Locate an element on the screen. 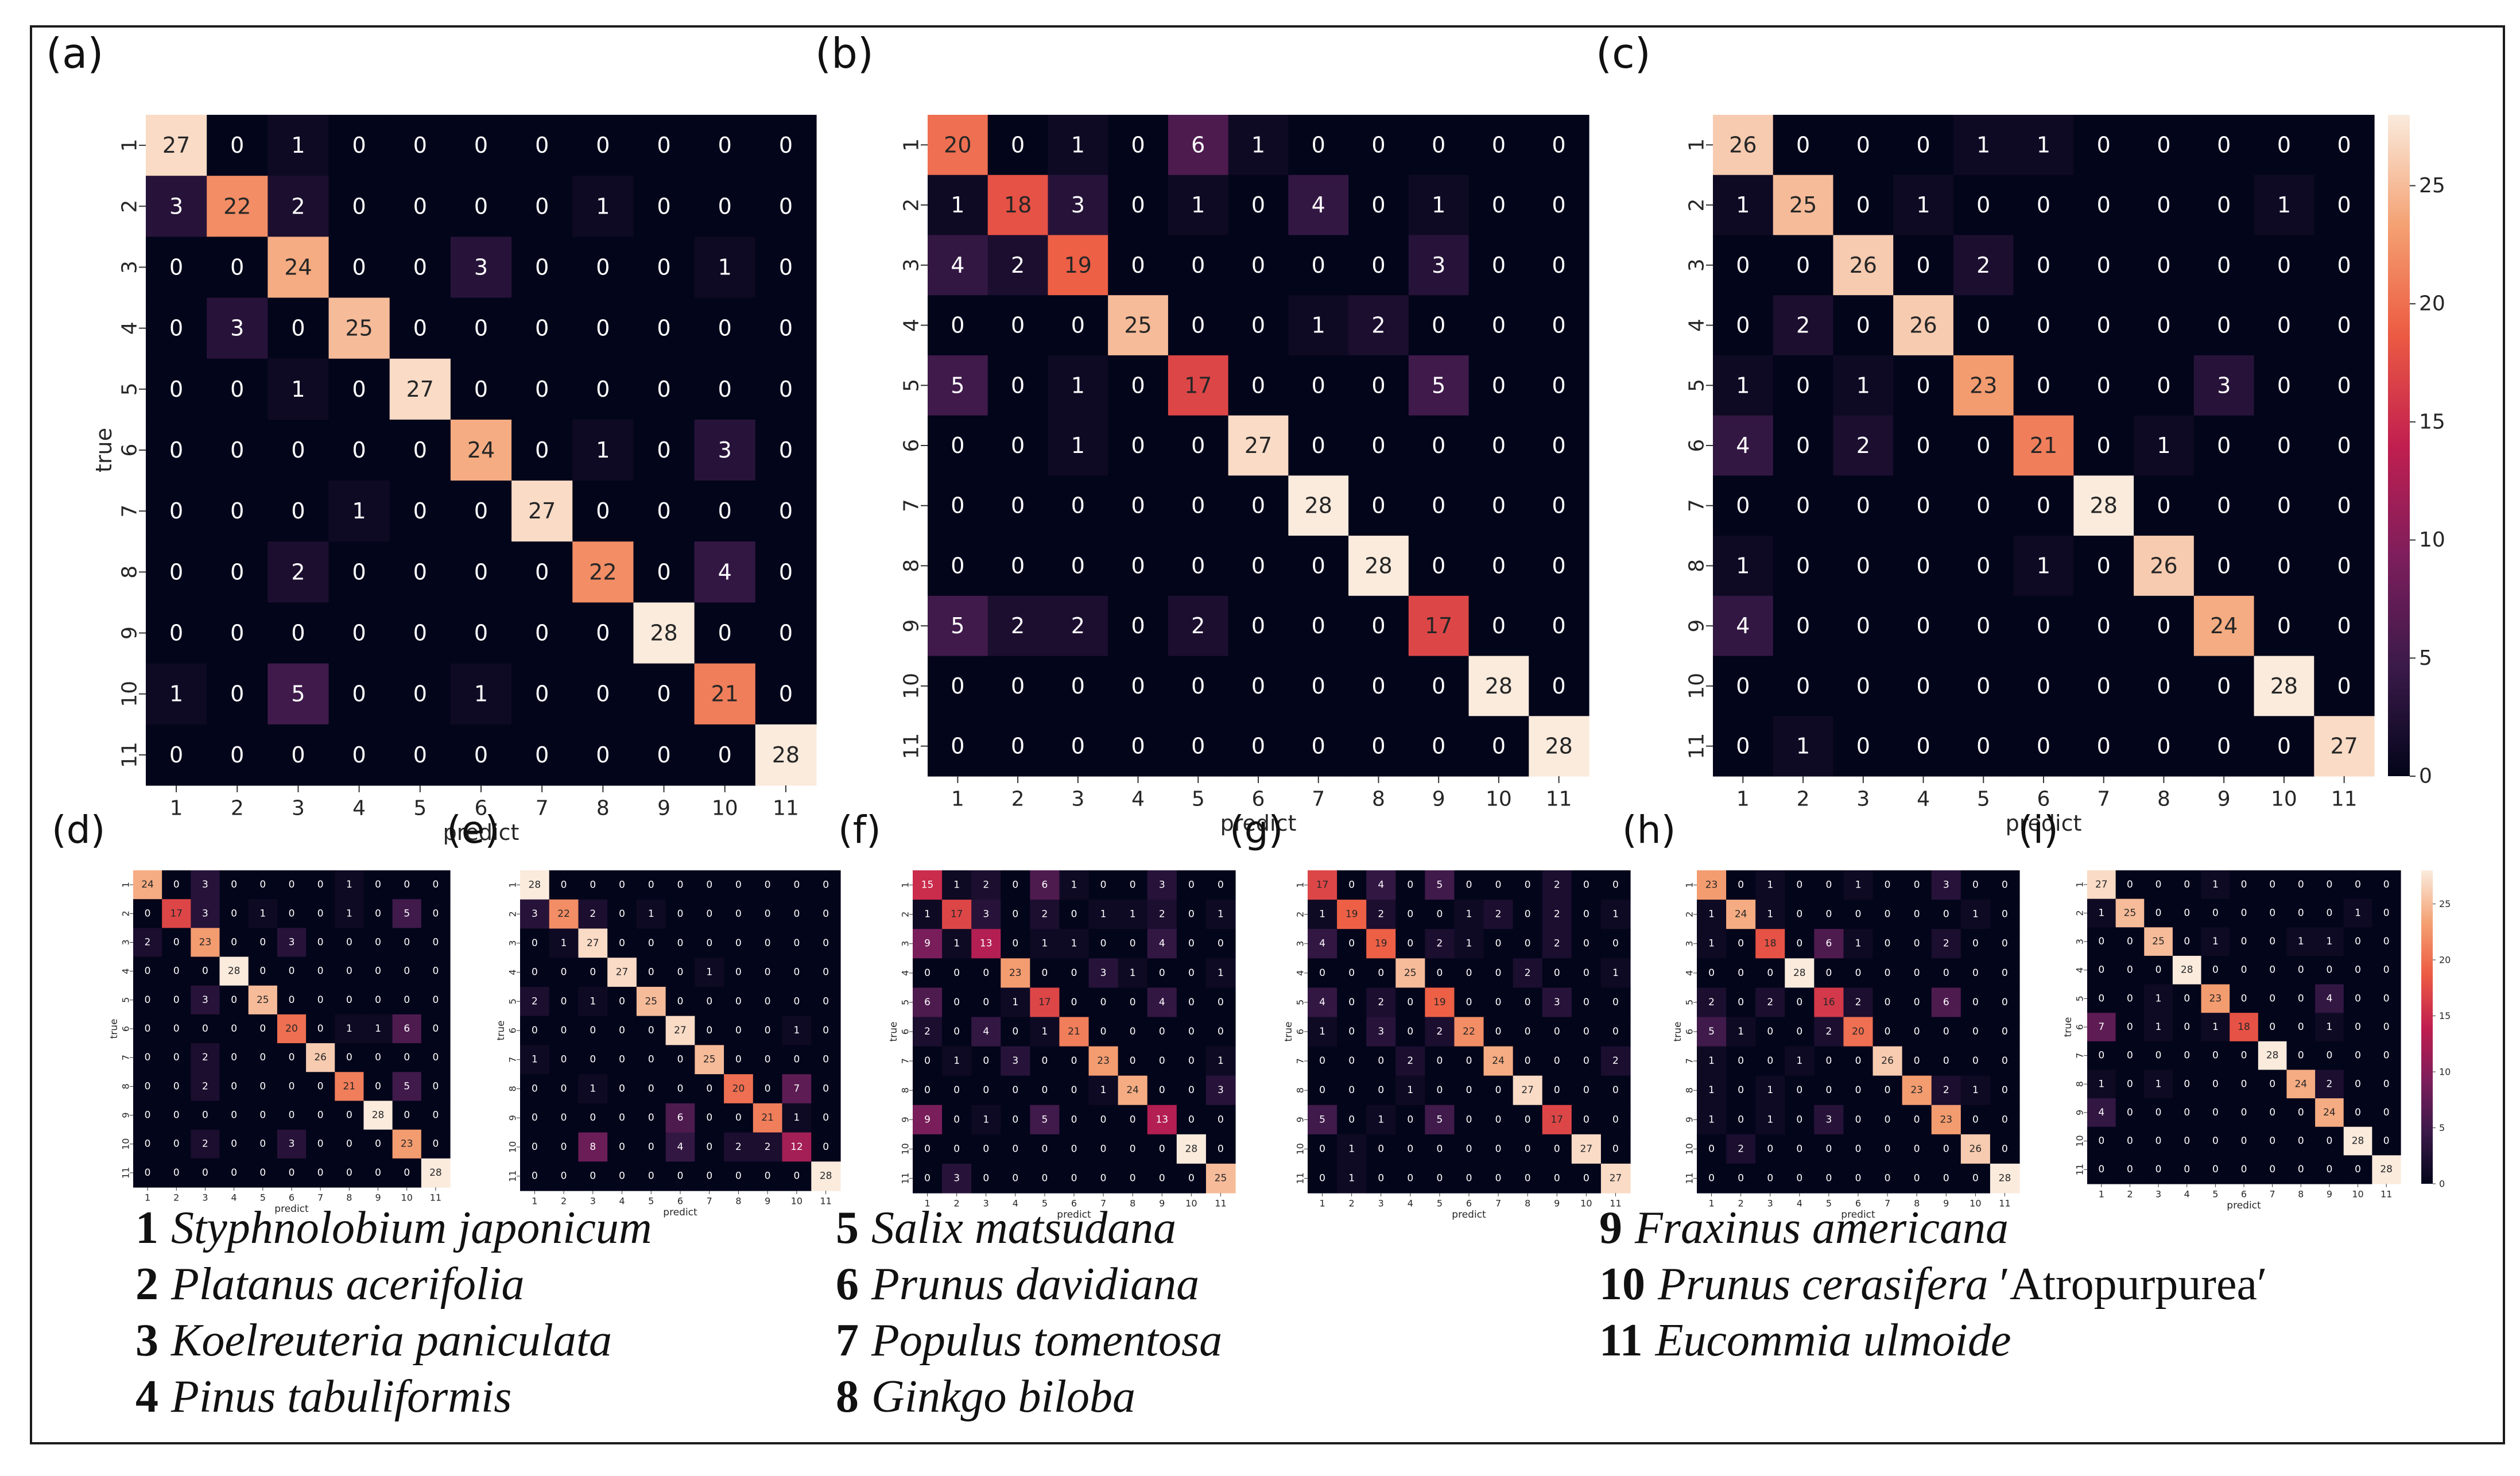 The height and width of the screenshot is (1476, 2520). panel-label: (d) is located at coordinates (78, 830).